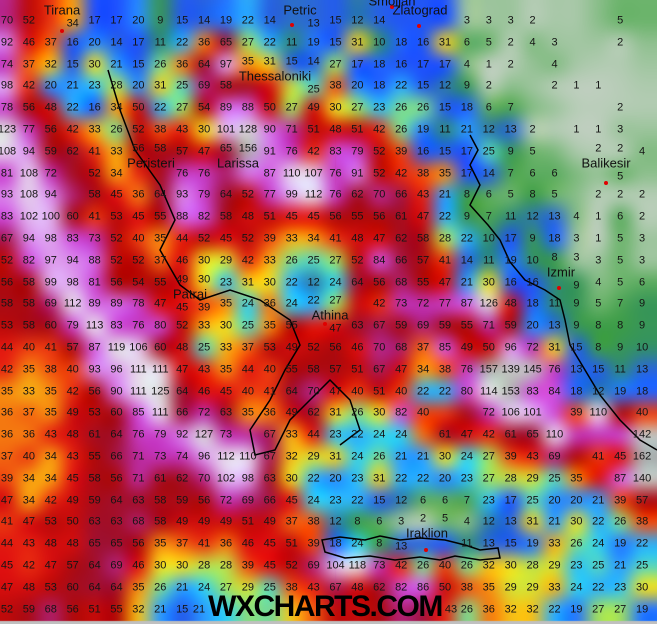  What do you see at coordinates (72, 587) in the screenshot?
I see `precip-value: 60` at bounding box center [72, 587].